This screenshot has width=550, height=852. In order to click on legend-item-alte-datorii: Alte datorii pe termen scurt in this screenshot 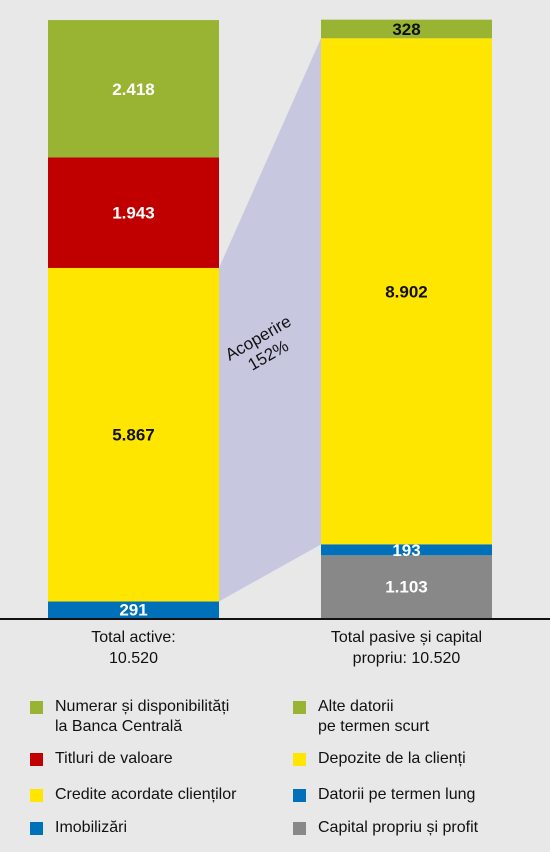, I will do `click(361, 717)`.